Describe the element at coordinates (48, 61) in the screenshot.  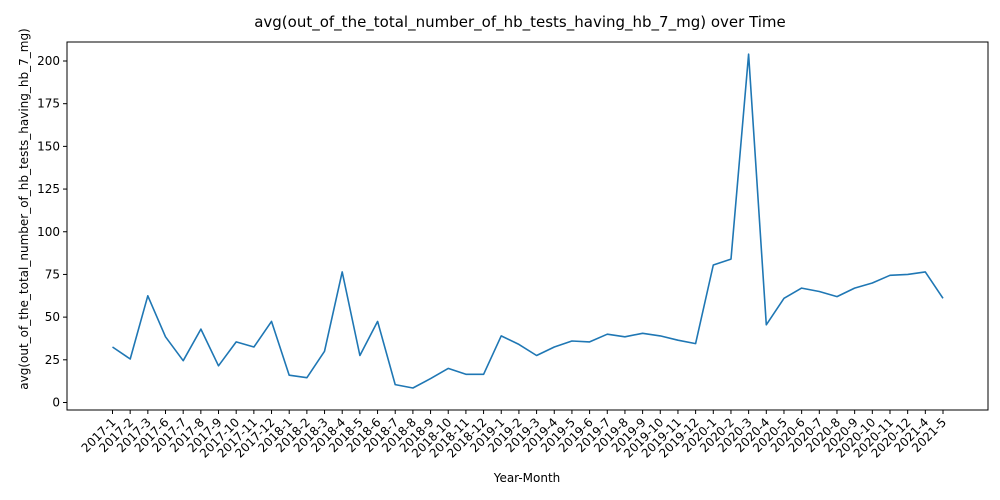
I see `y-tick-label: 200` at that location.